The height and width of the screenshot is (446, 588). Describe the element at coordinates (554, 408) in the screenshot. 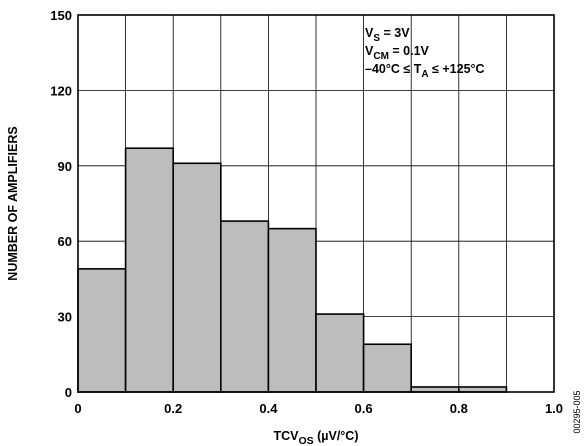

I see `x-tick-label: 1.0` at that location.